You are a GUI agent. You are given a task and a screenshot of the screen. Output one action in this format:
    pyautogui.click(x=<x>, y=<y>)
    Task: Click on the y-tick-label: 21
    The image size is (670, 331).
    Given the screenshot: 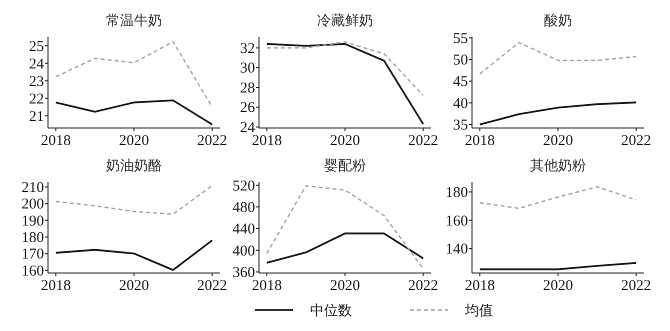 What is the action you would take?
    pyautogui.click(x=36, y=116)
    